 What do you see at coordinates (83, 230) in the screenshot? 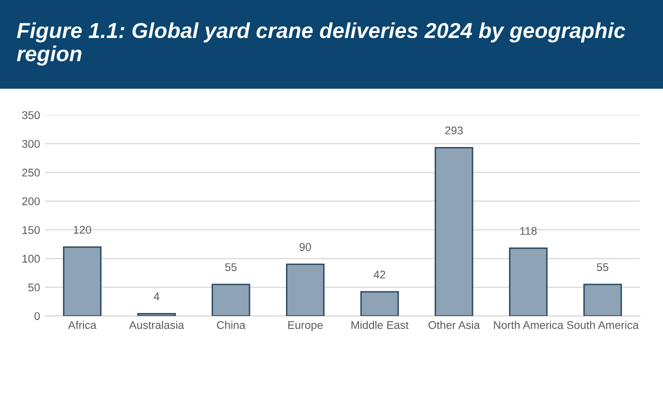
I see `data-label: 120` at bounding box center [83, 230].